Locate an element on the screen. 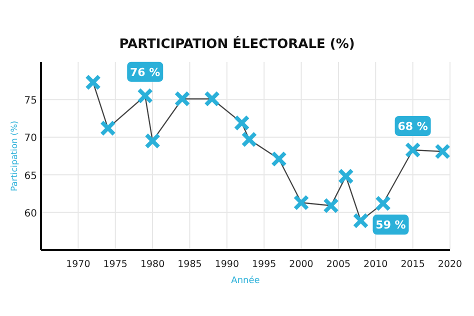 This screenshot has width=474, height=316. x-tick-label: 1970 is located at coordinates (78, 264).